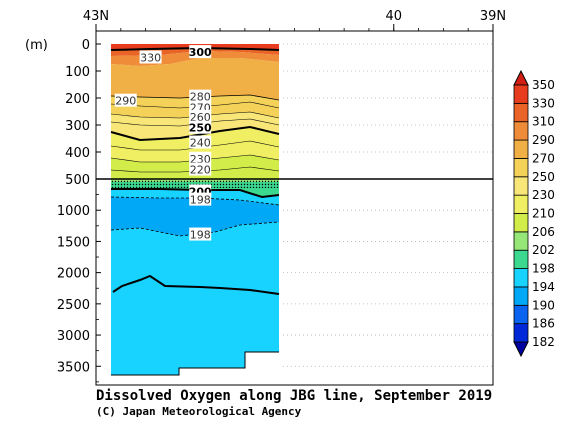 The image size is (570, 423). I want to click on x-axis: 43N 40 39N, so click(294, 20).